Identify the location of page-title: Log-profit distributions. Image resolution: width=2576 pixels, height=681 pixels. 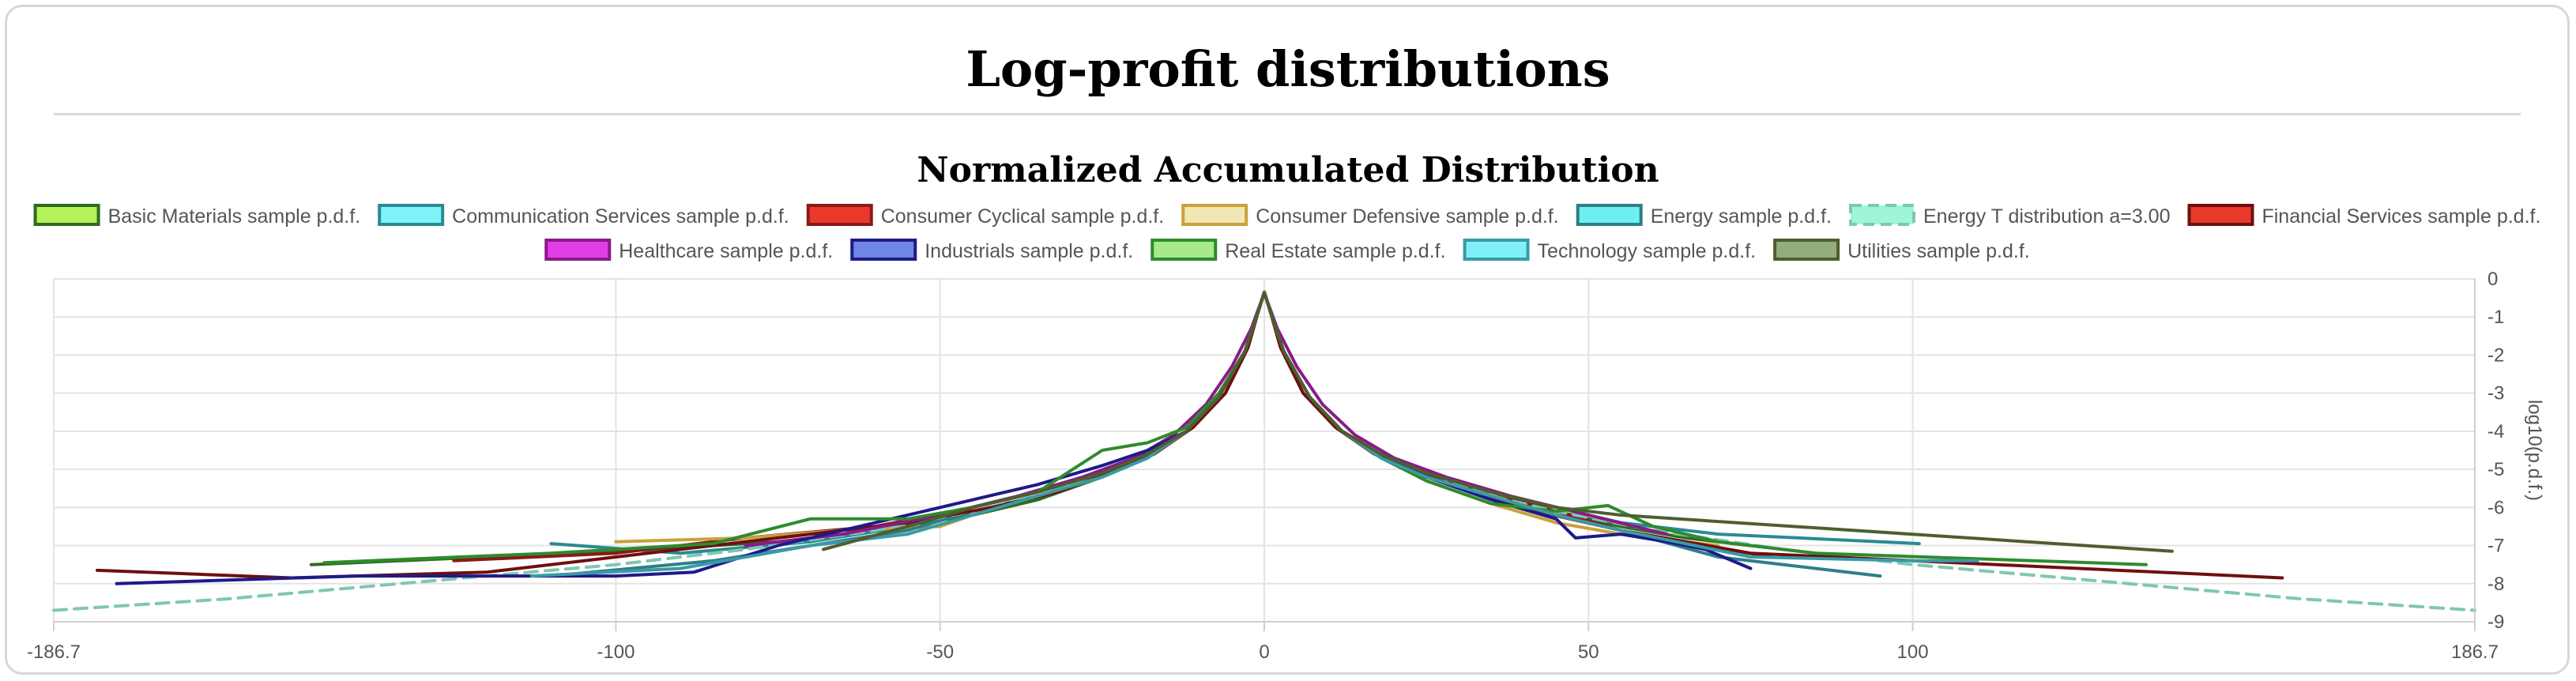
(1288, 69).